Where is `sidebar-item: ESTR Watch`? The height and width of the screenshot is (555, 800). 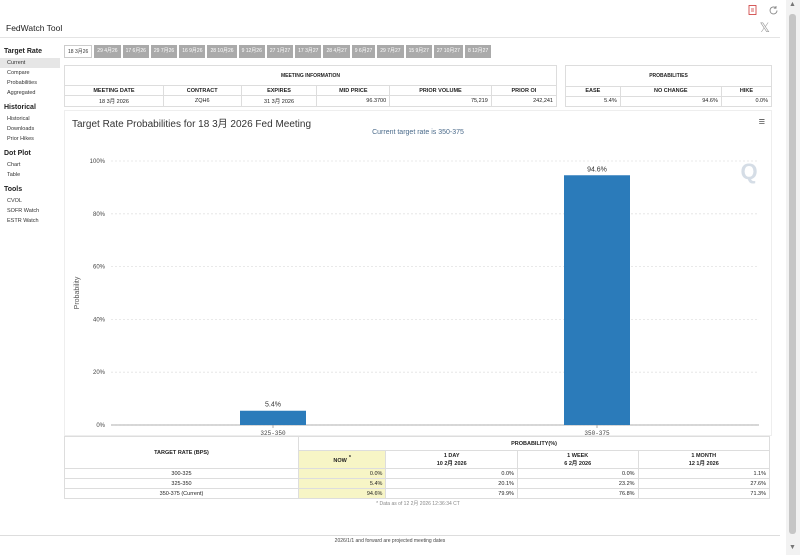
sidebar-item: ESTR Watch is located at coordinates (23, 221).